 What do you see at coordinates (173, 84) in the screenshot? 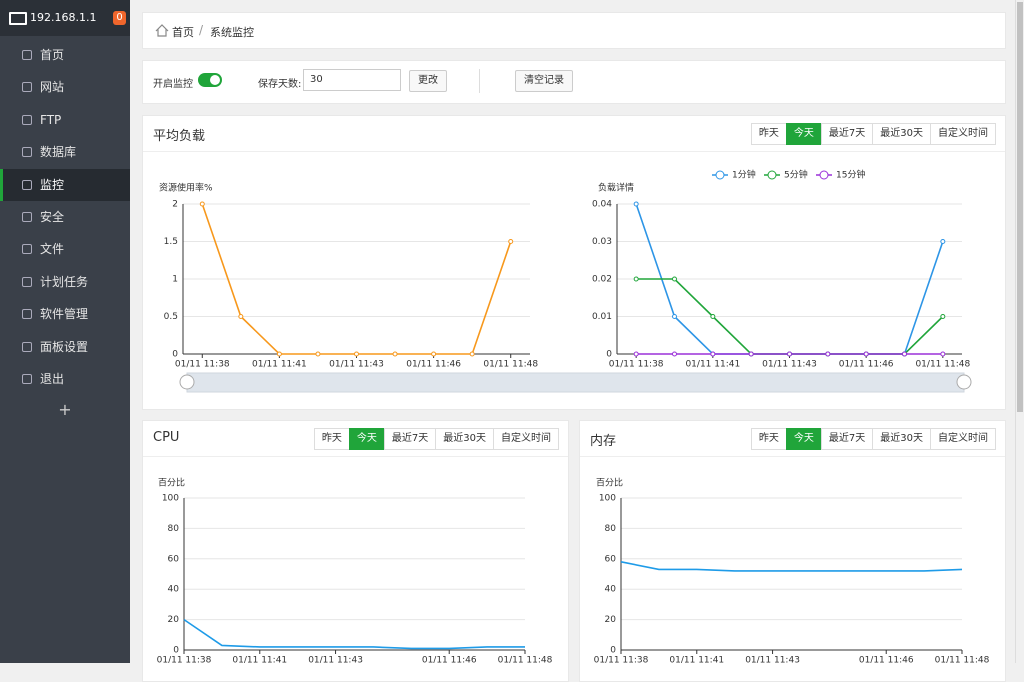
I see `monitor-label: 开启监控` at bounding box center [173, 84].